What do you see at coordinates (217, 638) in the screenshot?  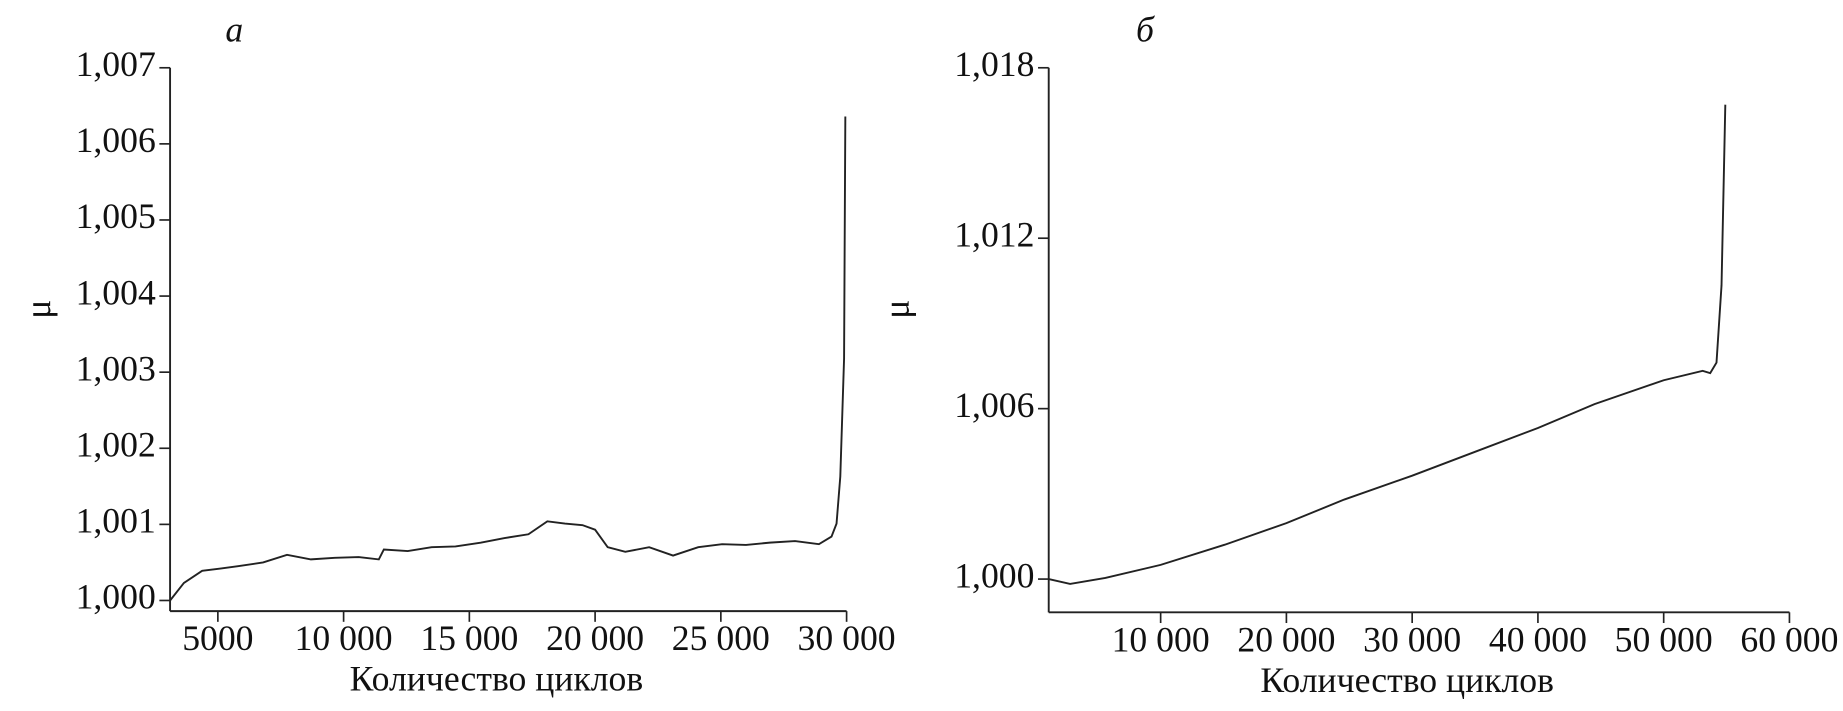 I see `x-tick-label: 5000` at bounding box center [217, 638].